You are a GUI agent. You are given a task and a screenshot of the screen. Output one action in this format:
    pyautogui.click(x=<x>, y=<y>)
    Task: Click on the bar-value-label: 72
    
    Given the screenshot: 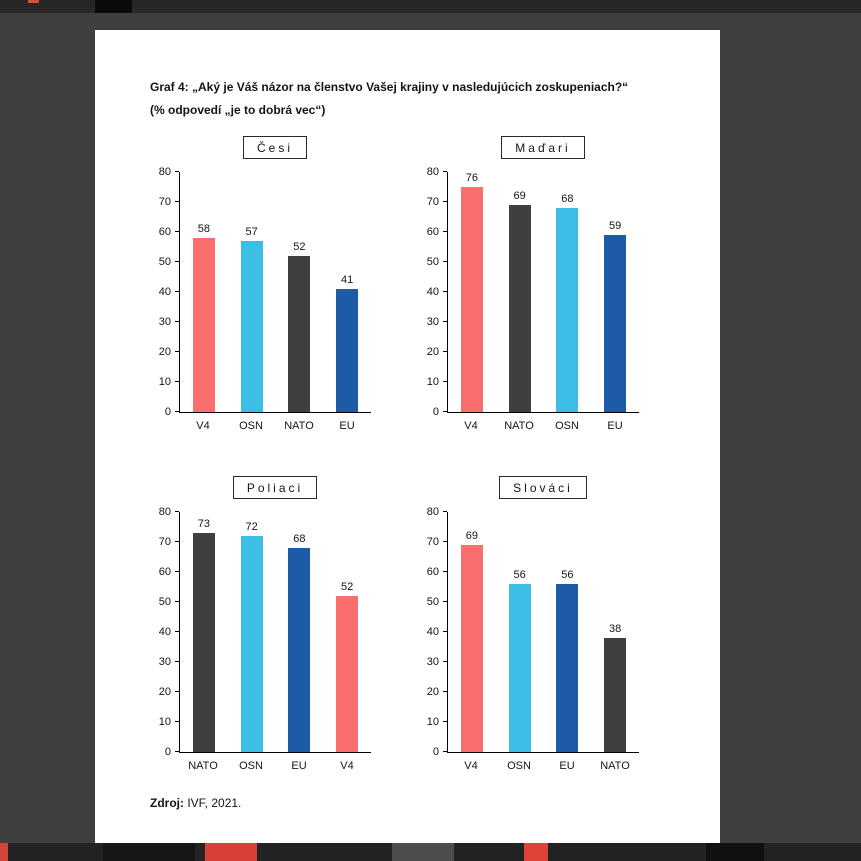 What is the action you would take?
    pyautogui.click(x=251, y=527)
    